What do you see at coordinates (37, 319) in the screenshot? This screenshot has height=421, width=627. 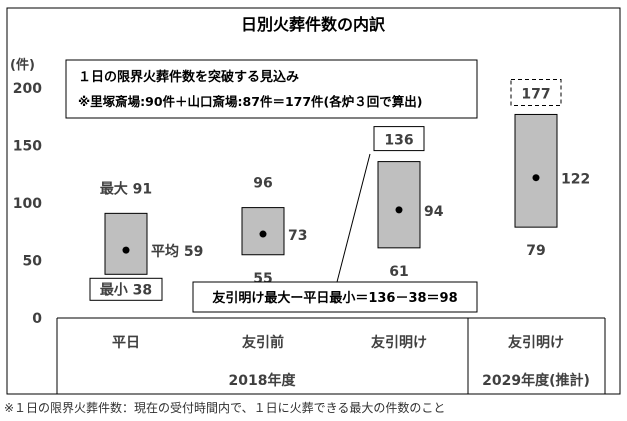 I see `y-tick-label: 0` at bounding box center [37, 319].